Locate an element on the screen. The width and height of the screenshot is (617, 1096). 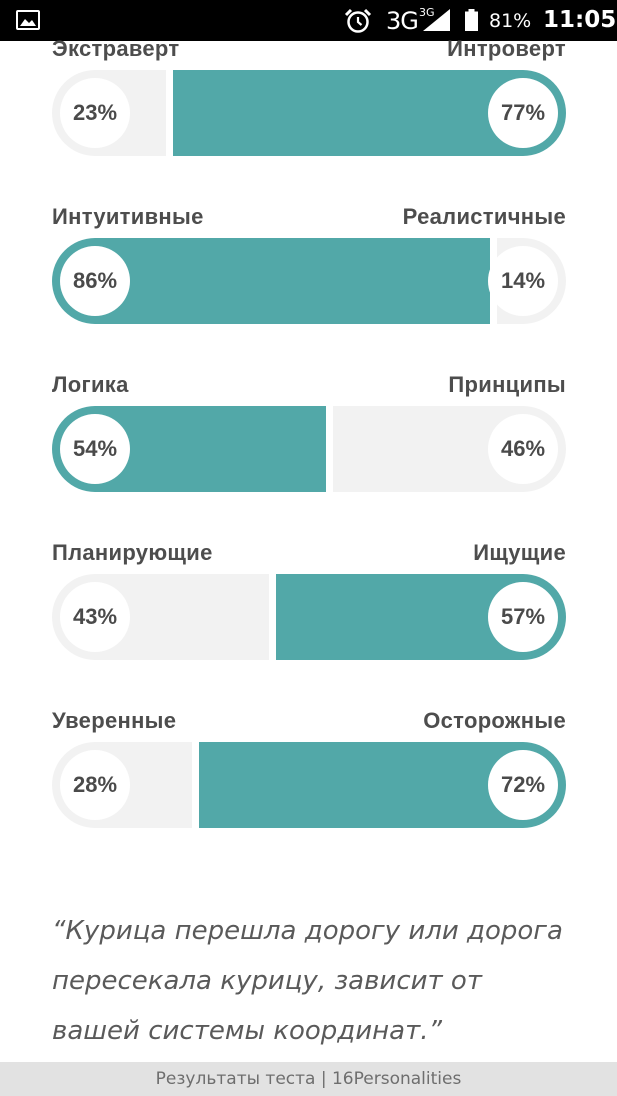
left-trait-label: Экстраверт is located at coordinates (116, 48).